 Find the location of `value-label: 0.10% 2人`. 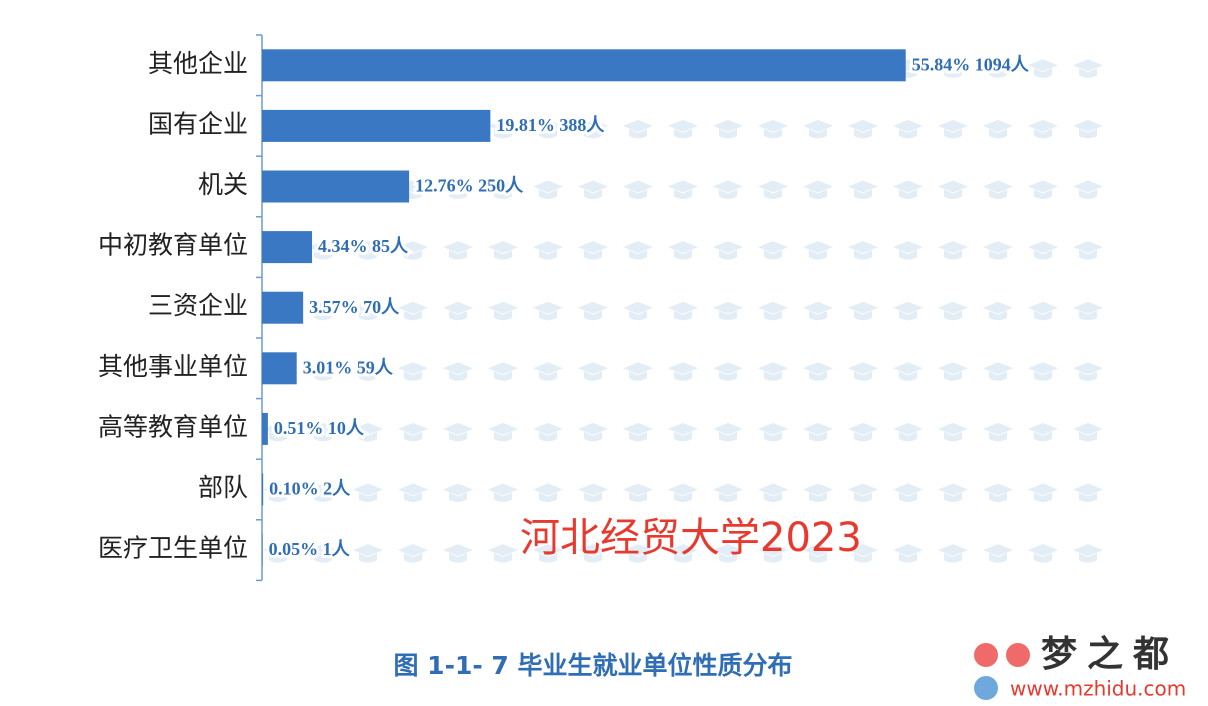

value-label: 0.10% 2人 is located at coordinates (310, 489).